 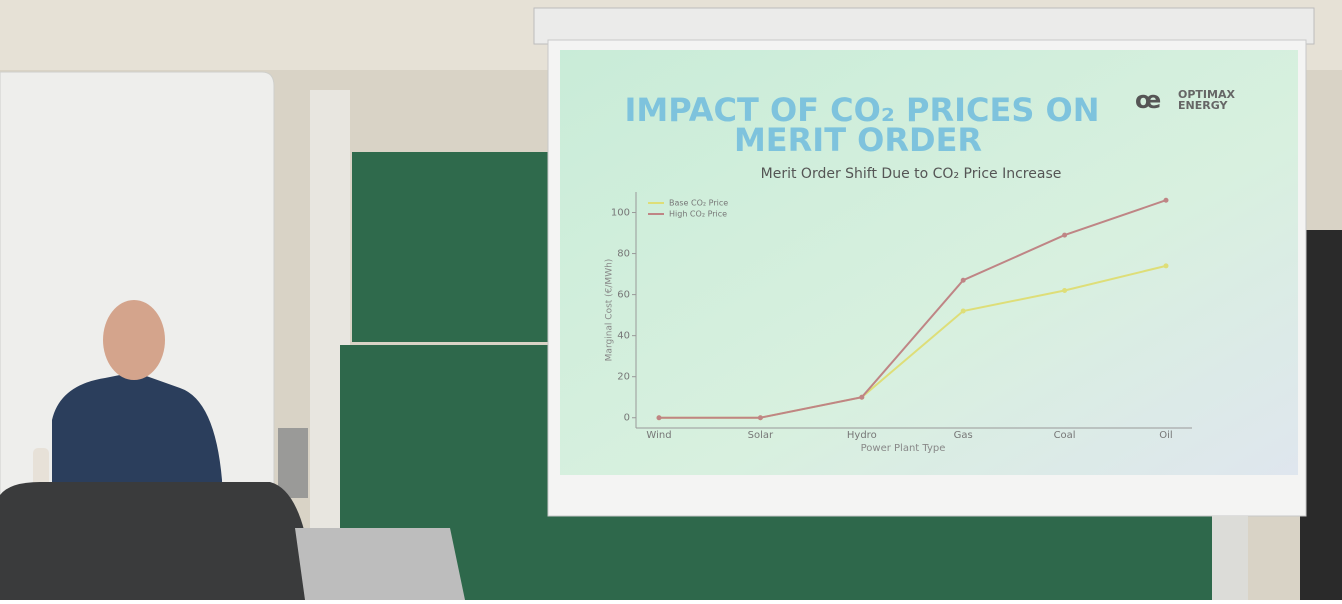 I want to click on y-tick-label: 100, so click(x=620, y=213).